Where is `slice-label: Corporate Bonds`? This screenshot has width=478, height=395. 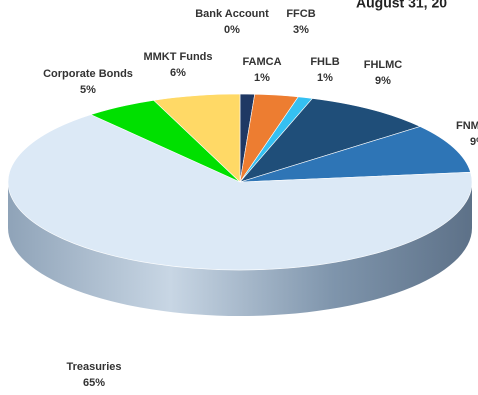
slice-label: Corporate Bonds is located at coordinates (88, 74).